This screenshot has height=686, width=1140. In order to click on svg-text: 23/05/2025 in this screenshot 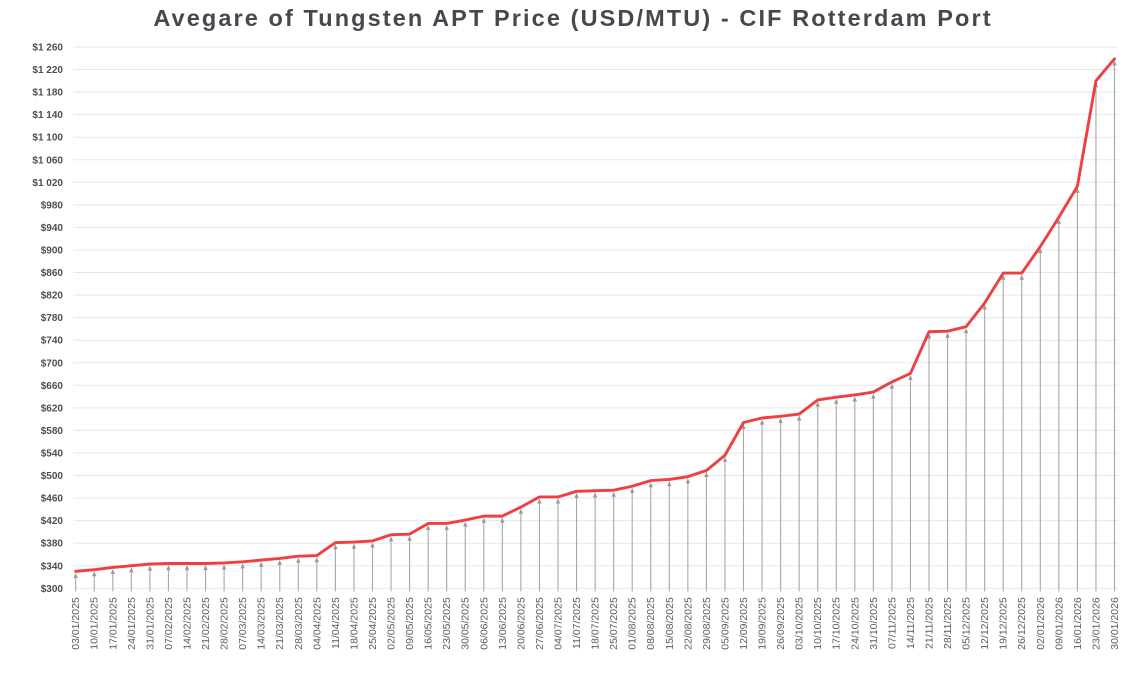, I will do `click(447, 623)`.